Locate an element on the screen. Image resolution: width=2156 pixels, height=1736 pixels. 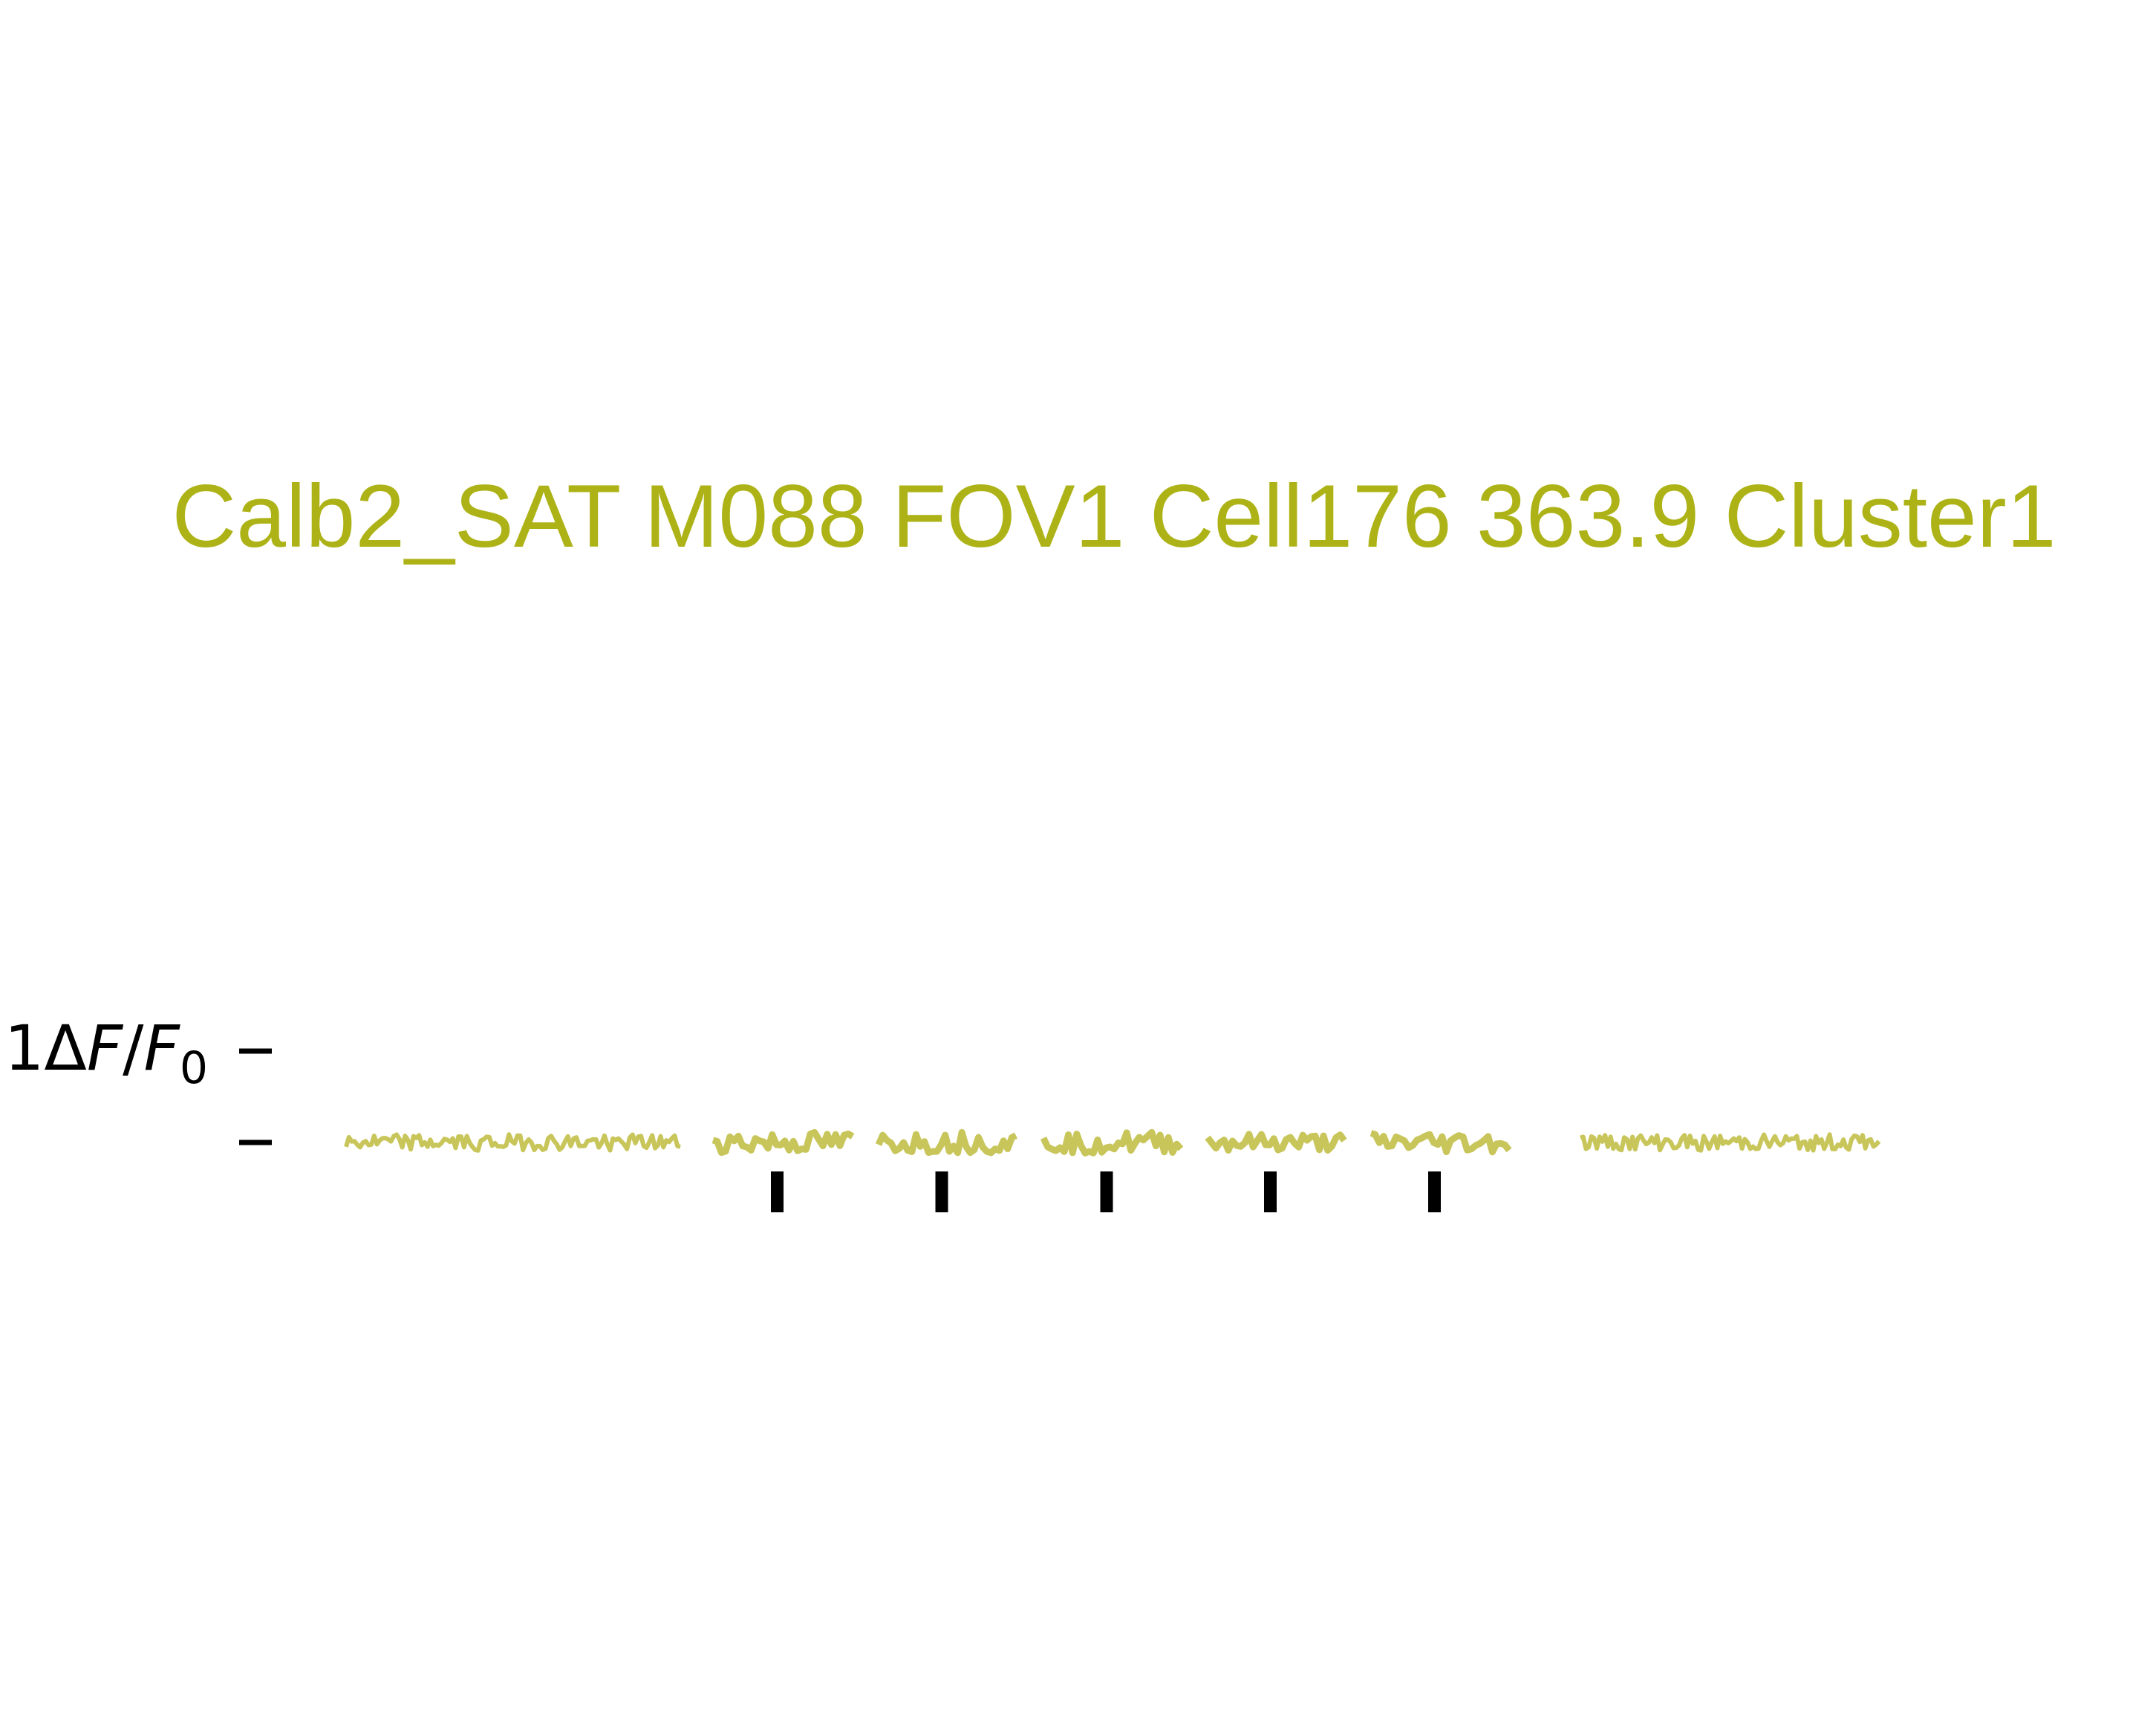
stimulus-marker-group is located at coordinates (1106, 1191).